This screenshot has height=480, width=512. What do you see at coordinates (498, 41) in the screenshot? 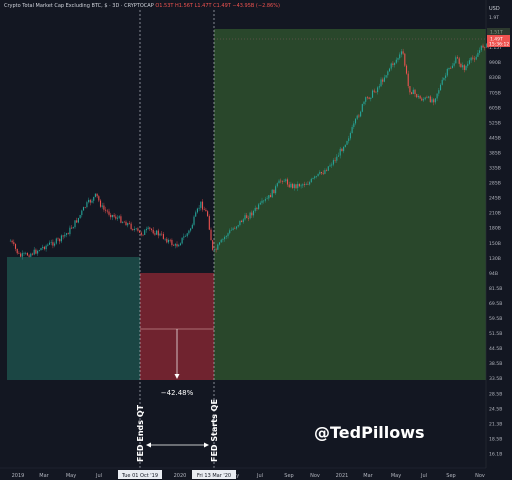
I see `current-price-tag` at bounding box center [498, 41].